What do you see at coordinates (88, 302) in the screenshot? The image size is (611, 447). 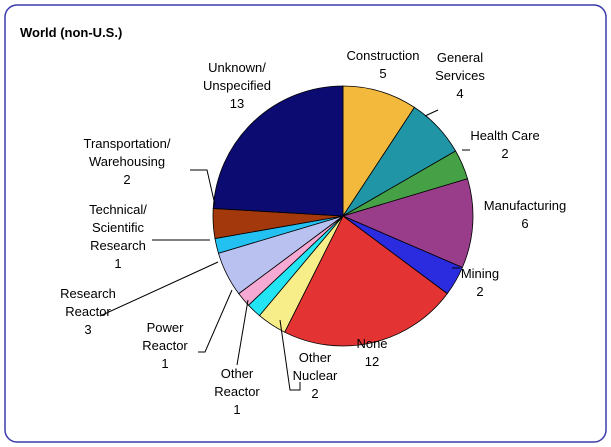 I see `slice-label: Research Reactor` at bounding box center [88, 302].